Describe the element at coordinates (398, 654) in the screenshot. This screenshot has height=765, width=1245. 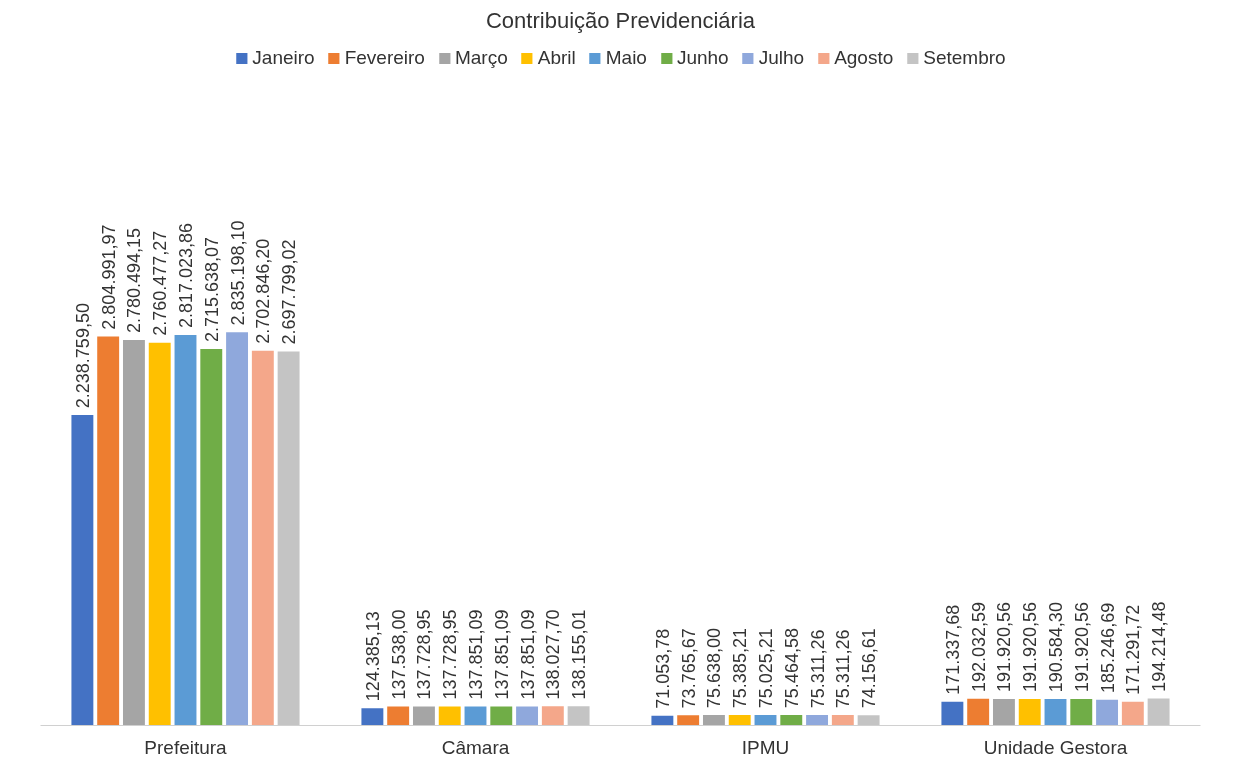
I see `data-label: 137.538,00` at that location.